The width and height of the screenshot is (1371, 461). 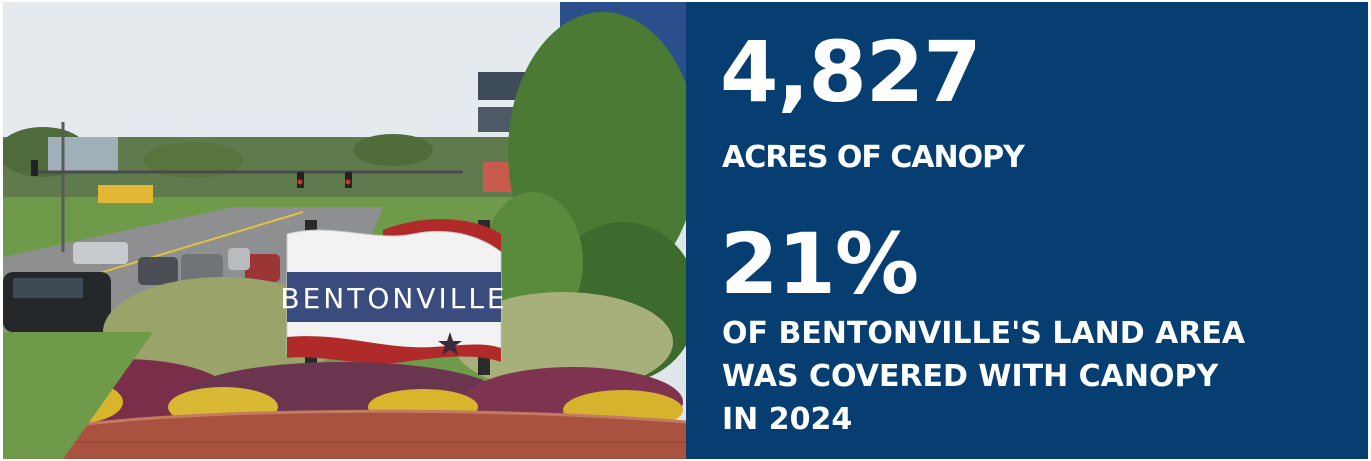 What do you see at coordinates (819, 264) in the screenshot?
I see `land-area-percentage: 21%` at bounding box center [819, 264].